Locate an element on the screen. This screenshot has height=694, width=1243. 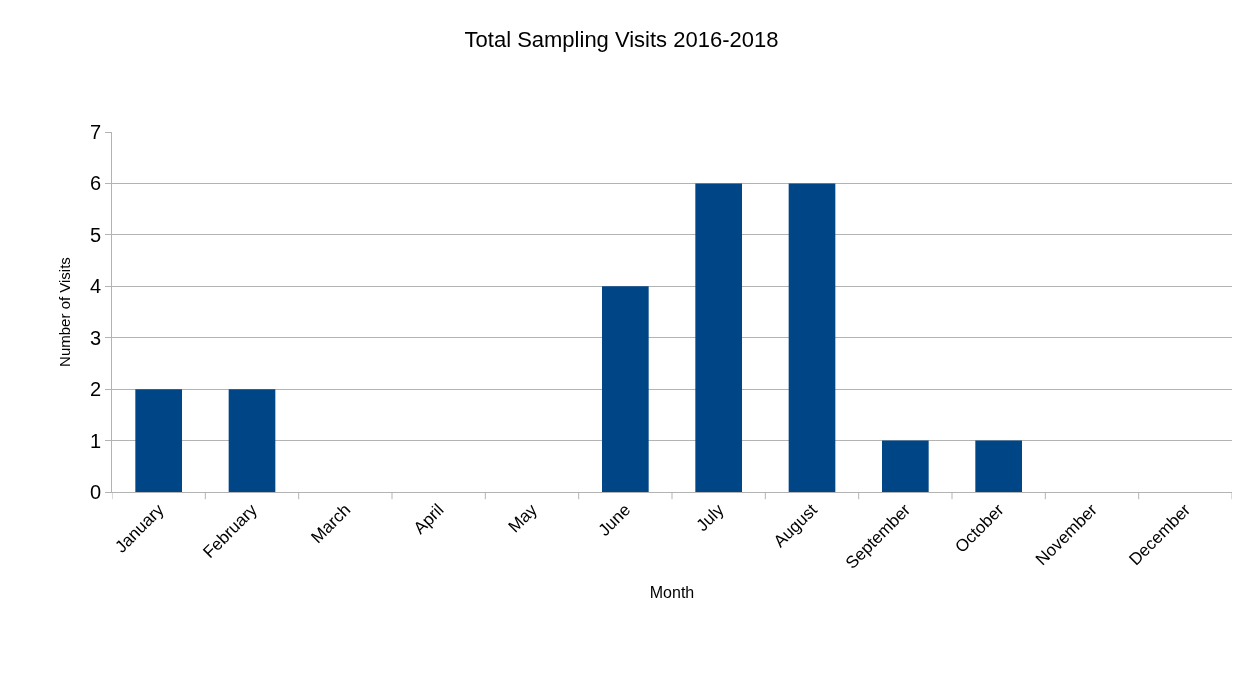
x-axis-title: Month is located at coordinates (672, 593).